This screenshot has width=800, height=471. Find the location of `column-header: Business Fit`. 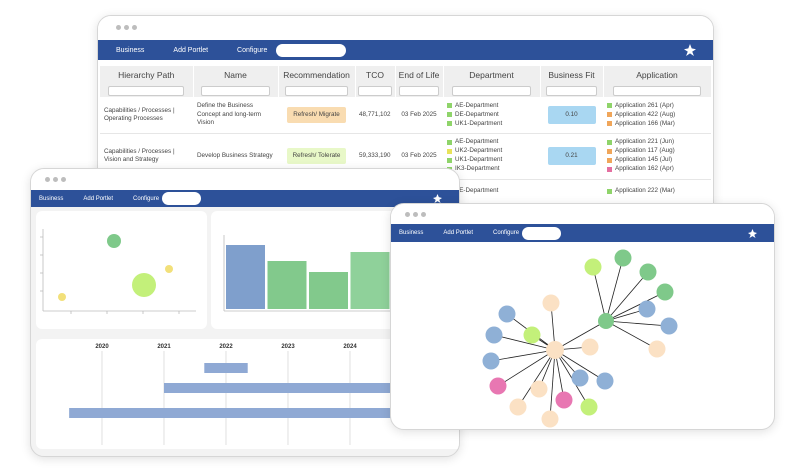

column-header: Business Fit is located at coordinates (572, 81).